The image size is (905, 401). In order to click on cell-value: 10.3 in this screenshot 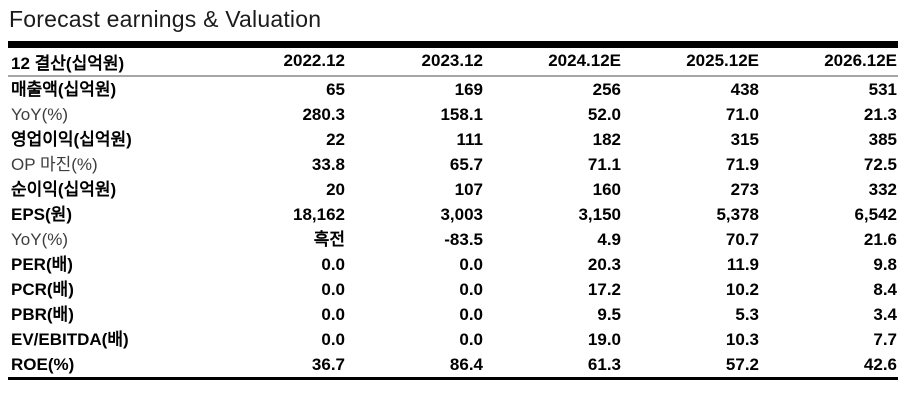, I will do `click(742, 339)`.